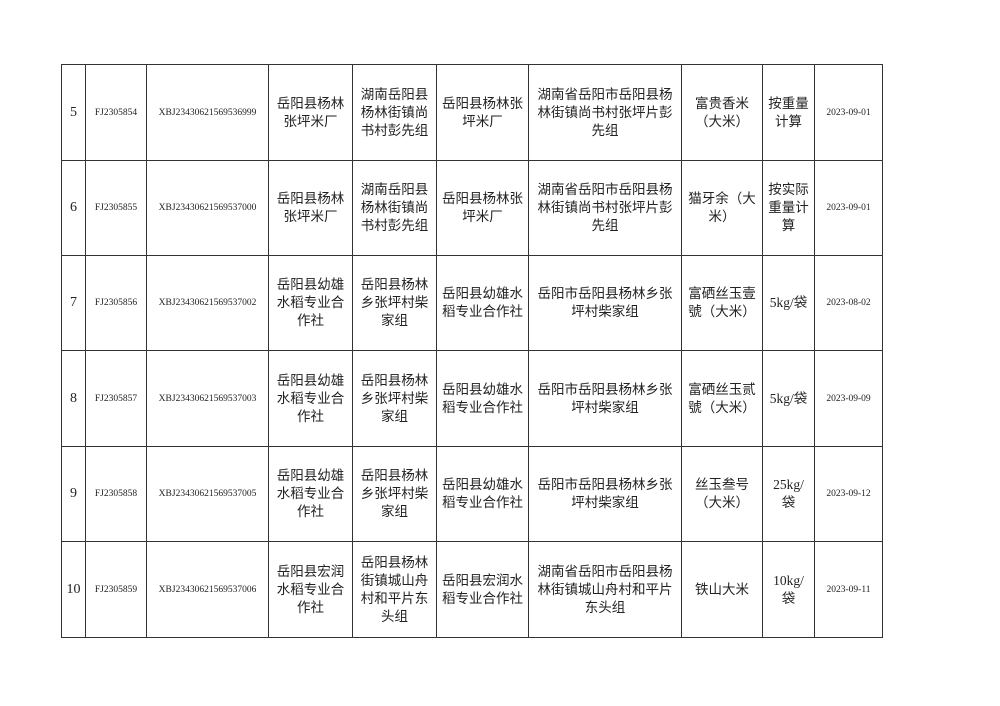 The image size is (1000, 706). I want to click on product-name-cell: 猫牙余（大 米）, so click(722, 208).